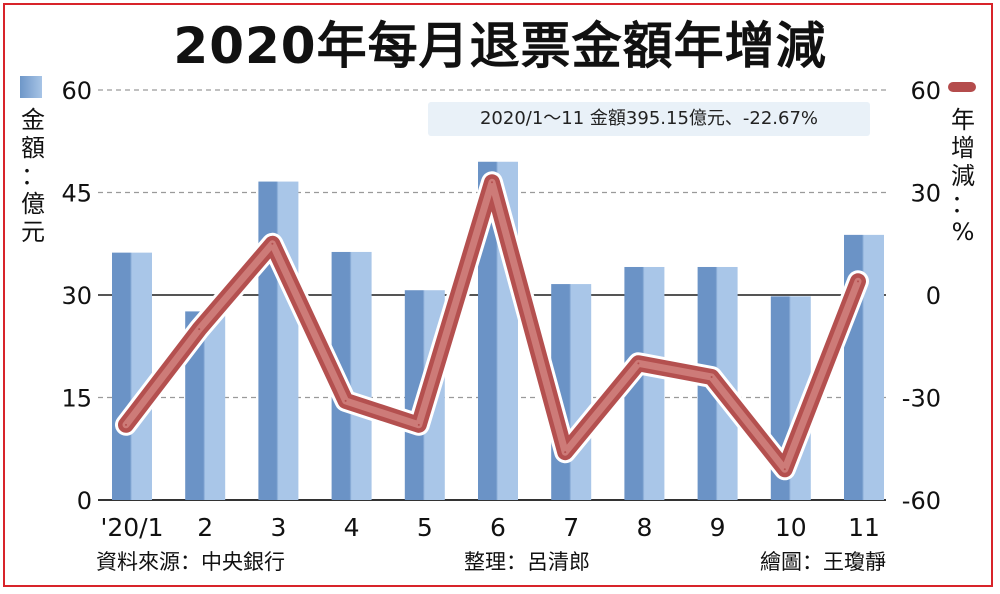  Describe the element at coordinates (718, 527) in the screenshot. I see `x-tick-label: 9` at that location.